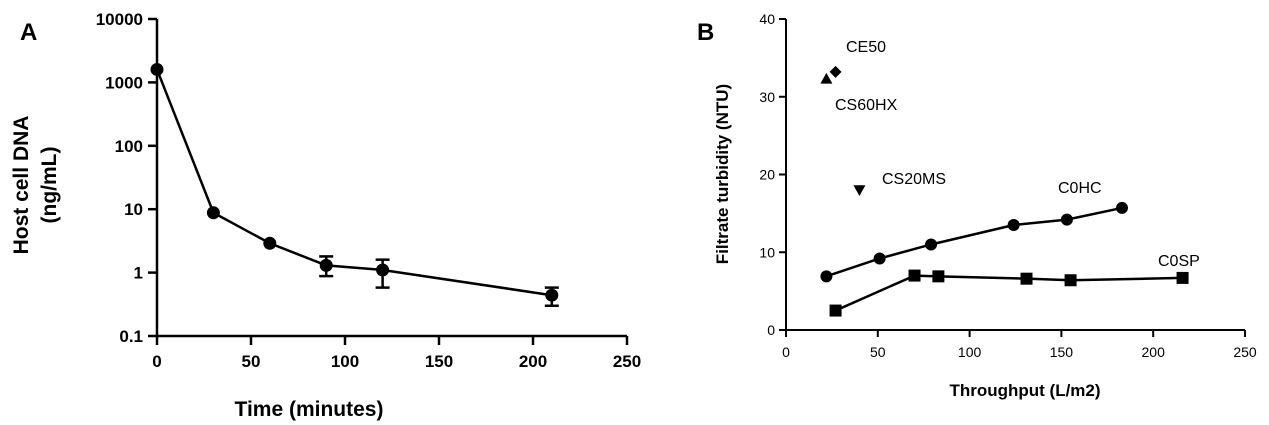  Describe the element at coordinates (1009, 293) in the screenshot. I see `panel-b-series-line-c0sp` at that location.